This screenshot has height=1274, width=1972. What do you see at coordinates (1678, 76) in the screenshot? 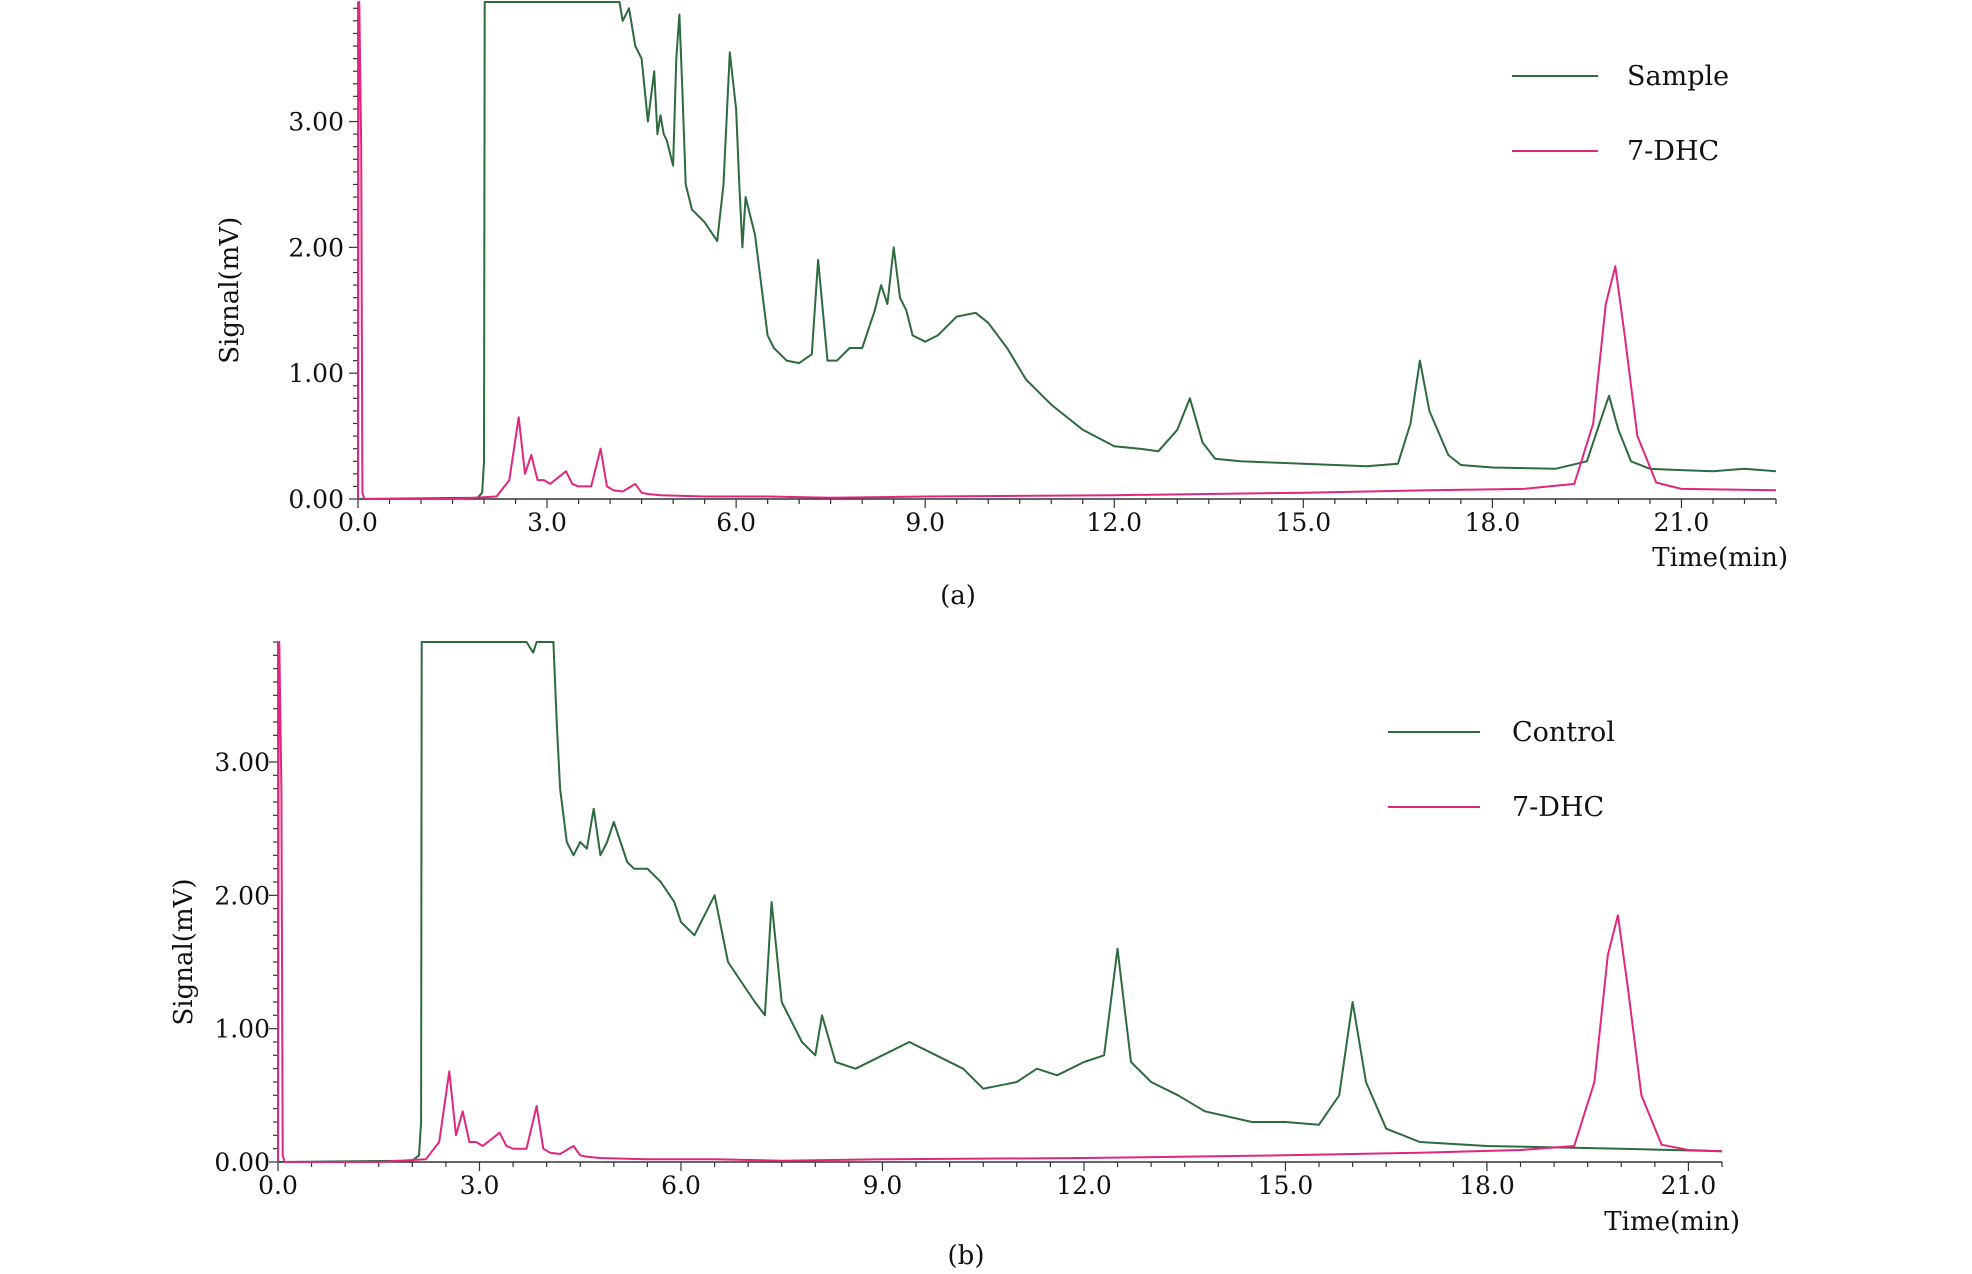
I see `legend-label: Sample` at bounding box center [1678, 76].